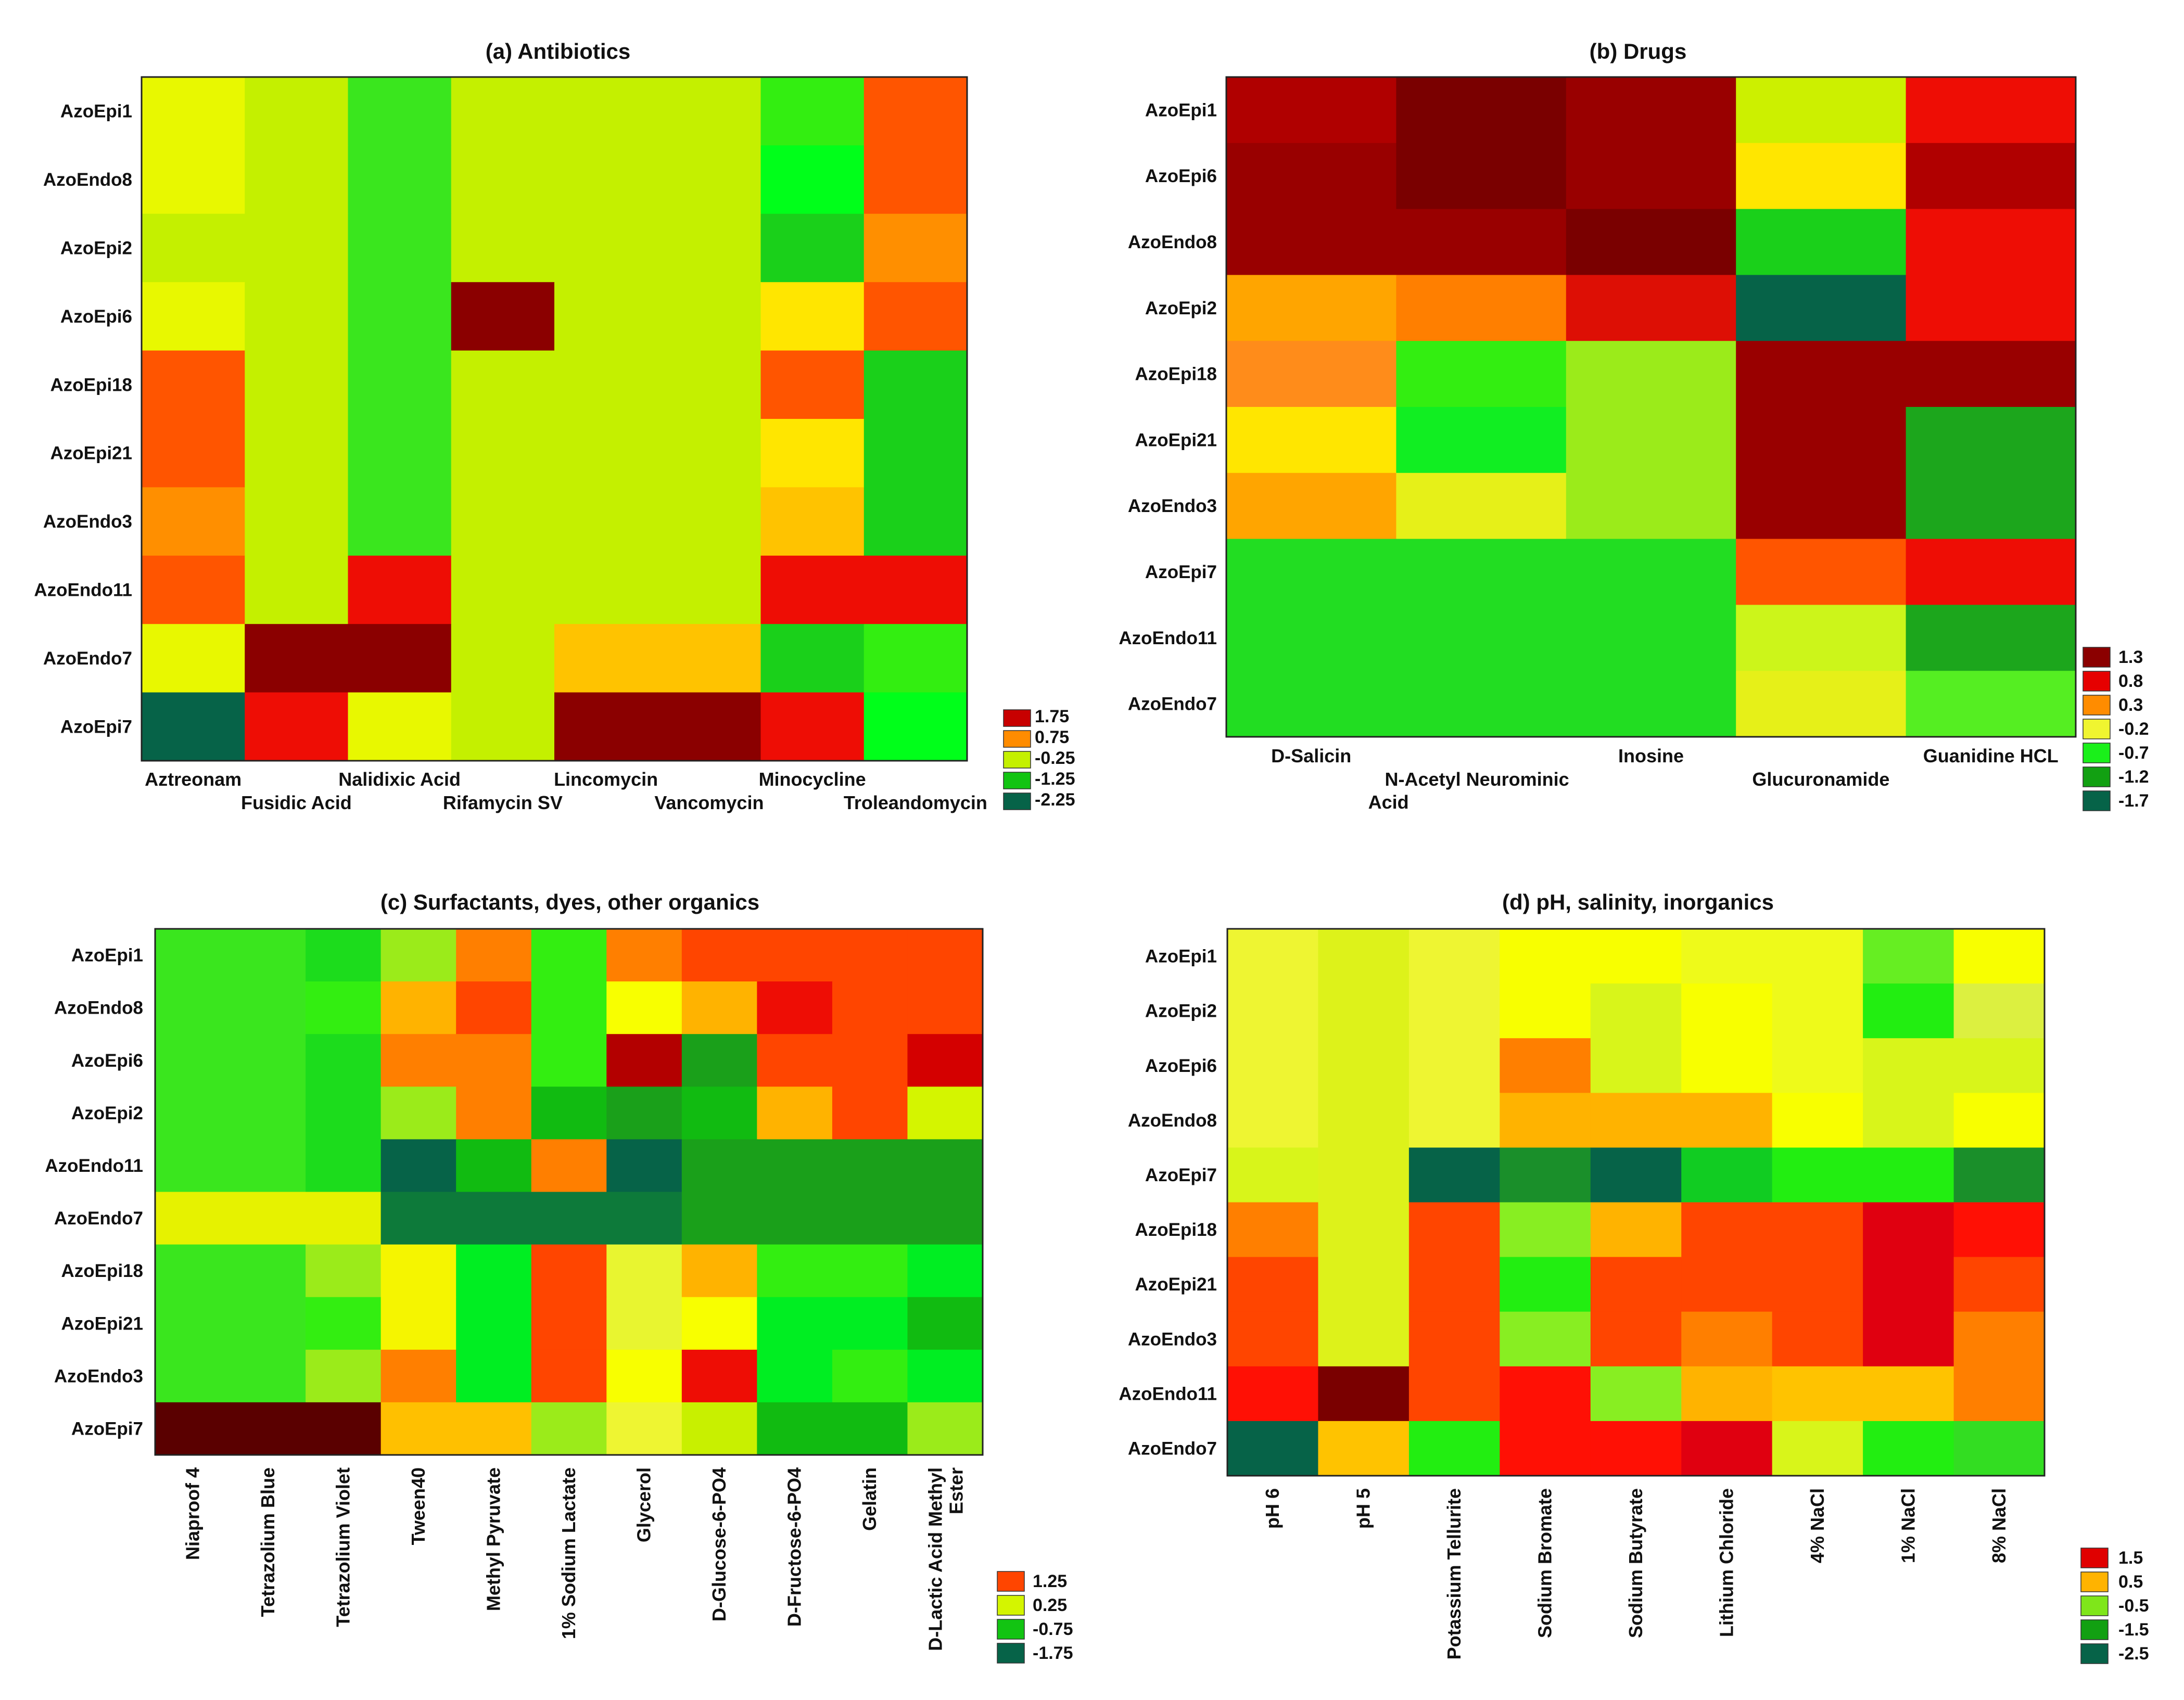  What do you see at coordinates (570, 902) in the screenshot?
I see `chart-title: (c) Surfactants, dyes, other organics` at bounding box center [570, 902].